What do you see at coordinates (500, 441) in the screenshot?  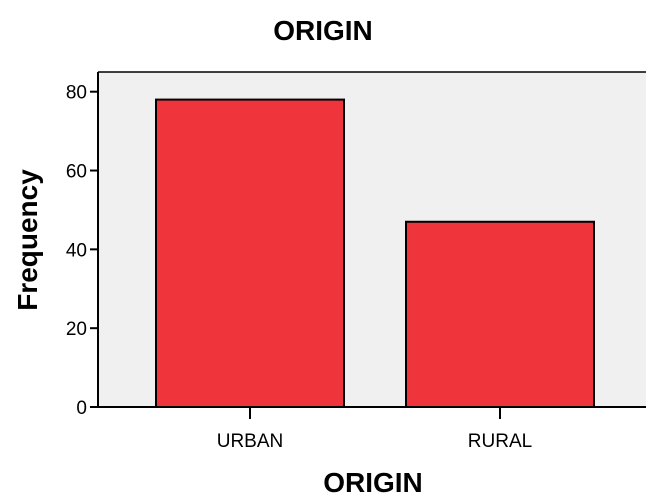 I see `x-tick-label-rural: RURAL` at bounding box center [500, 441].